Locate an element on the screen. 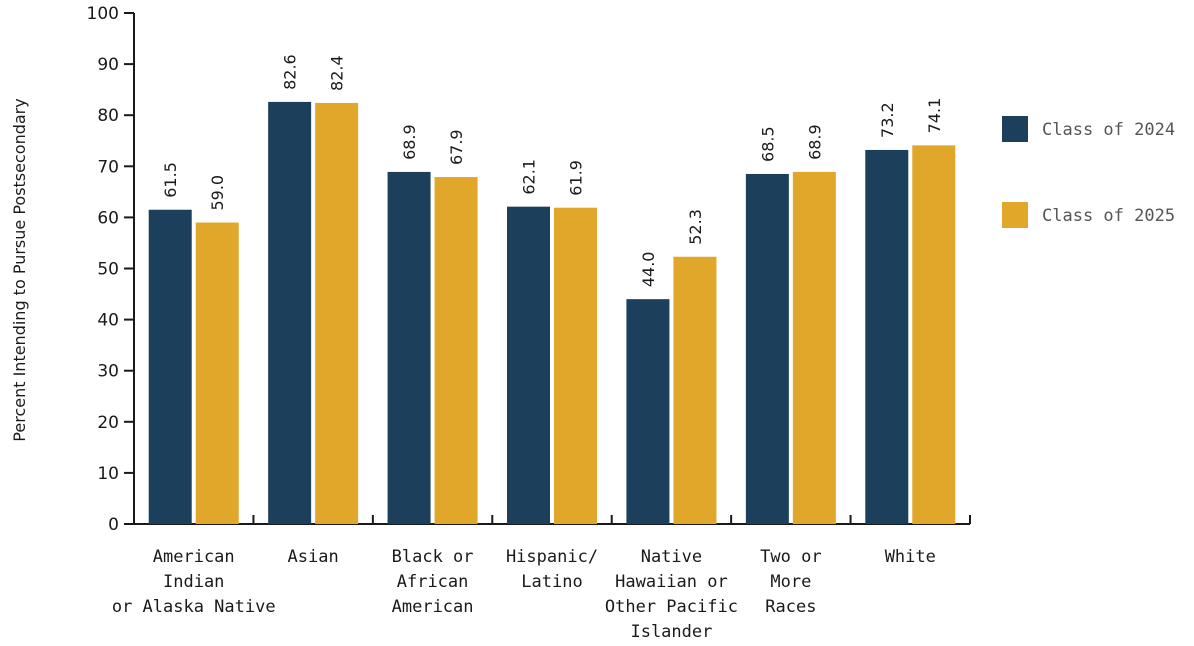 This screenshot has width=1194, height=646. data-label: 82.4 is located at coordinates (337, 73).